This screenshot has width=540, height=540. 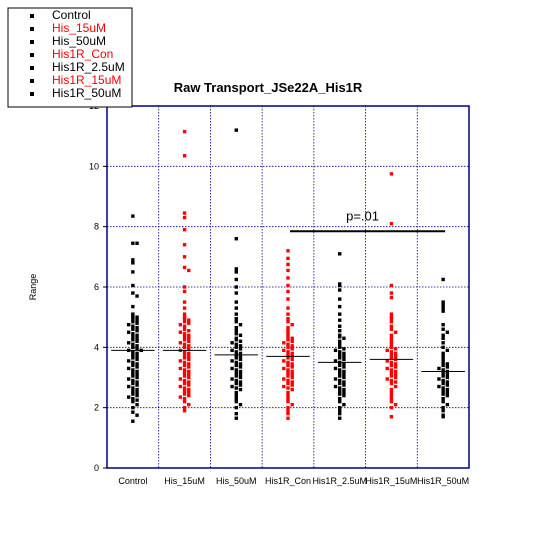 What do you see at coordinates (98, 287) in the screenshot?
I see `y-axis: 024681012` at bounding box center [98, 287].